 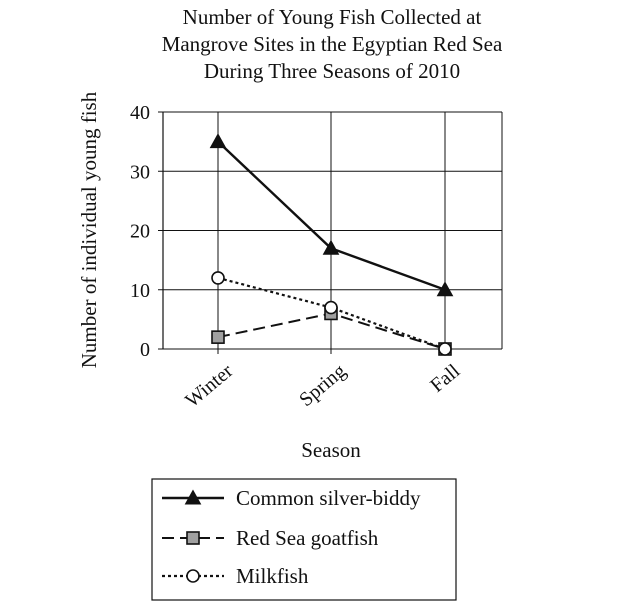 I want to click on data-point-common-silver-biddy-spring, so click(x=331, y=247).